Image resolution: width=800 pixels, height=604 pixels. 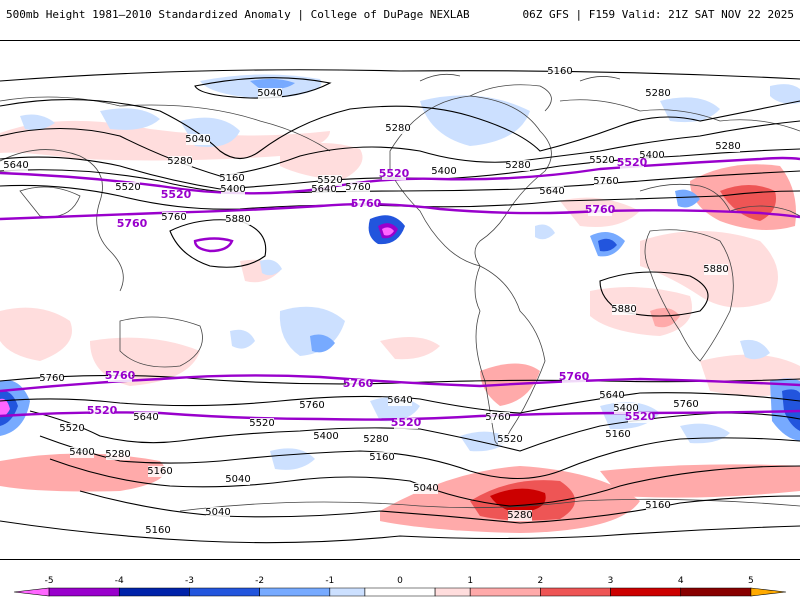 I want to click on colorbar-tick-label: 2, so click(x=540, y=581).